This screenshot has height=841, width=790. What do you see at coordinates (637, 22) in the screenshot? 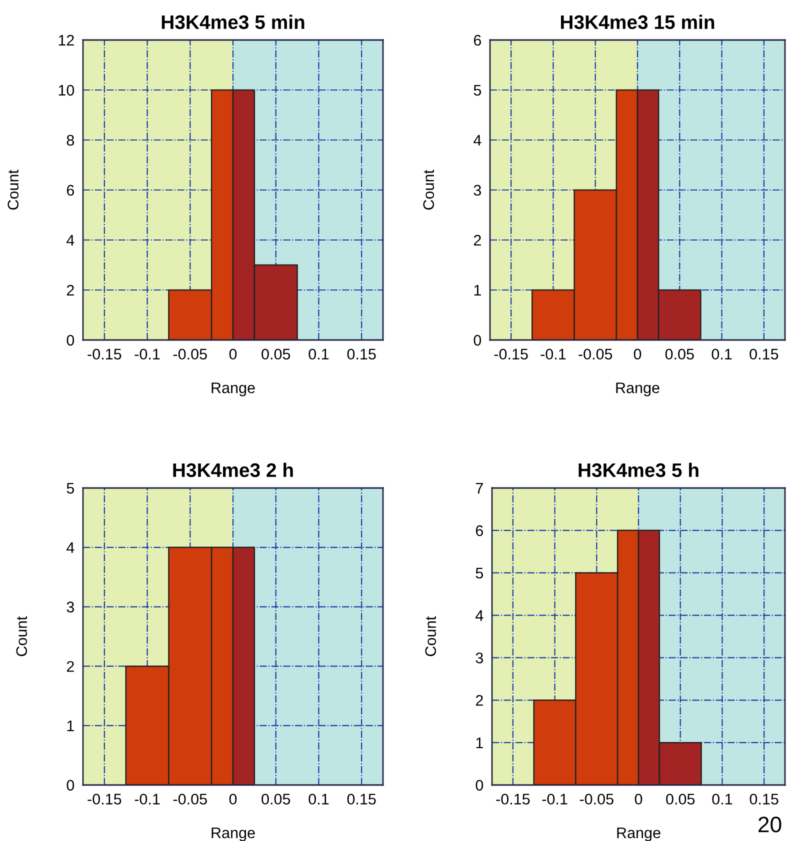
I see `chart-title: H3K4me3 15 min` at bounding box center [637, 22].